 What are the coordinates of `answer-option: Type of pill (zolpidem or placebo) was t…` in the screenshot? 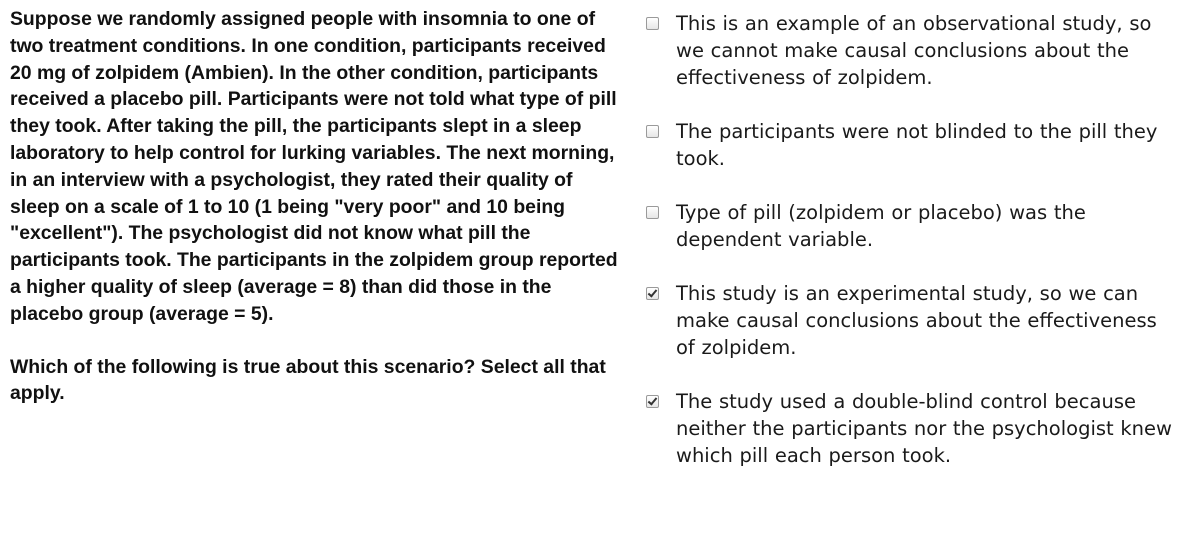 It's located at (908, 226).